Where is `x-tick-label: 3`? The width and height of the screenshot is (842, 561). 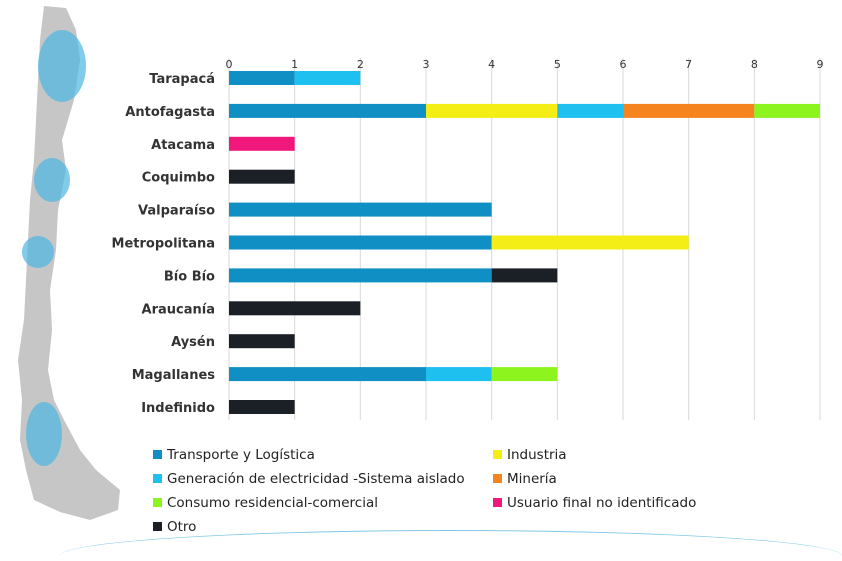
x-tick-label: 3 is located at coordinates (426, 64).